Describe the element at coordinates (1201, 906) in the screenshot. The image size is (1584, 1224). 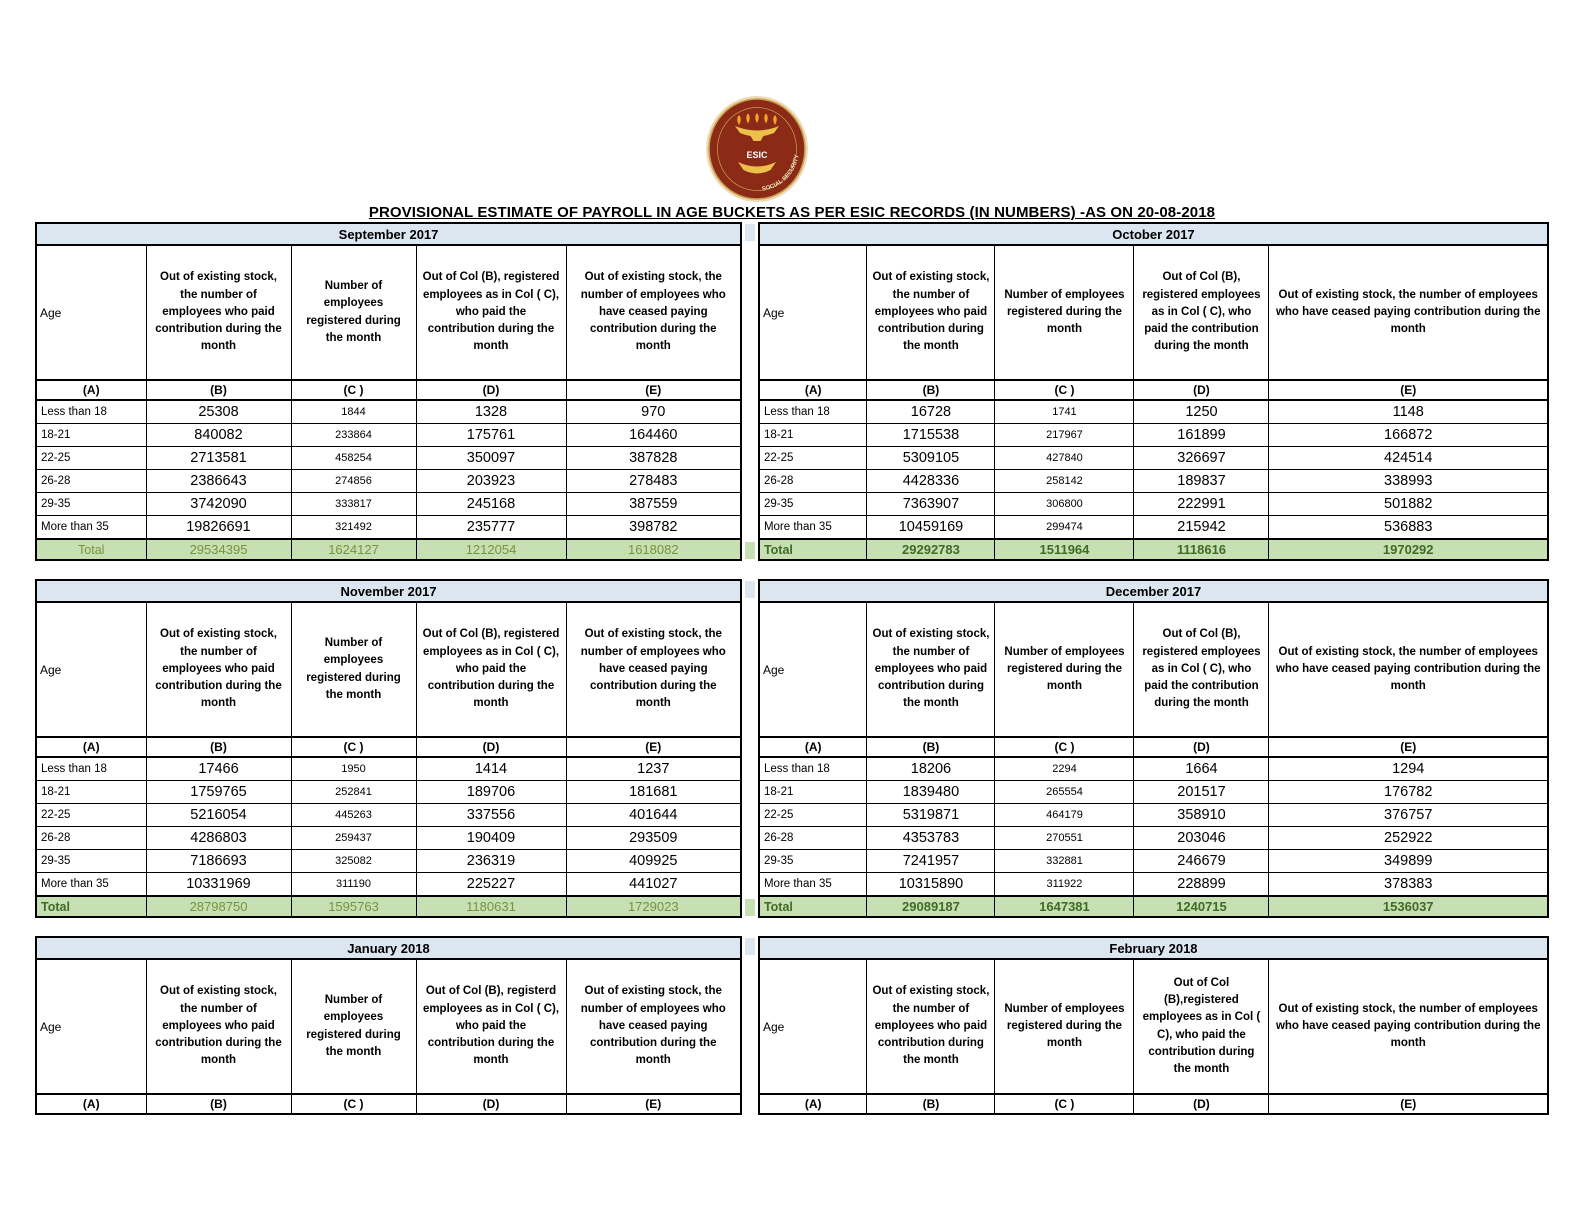
I see `total-value-d: 1240715` at that location.